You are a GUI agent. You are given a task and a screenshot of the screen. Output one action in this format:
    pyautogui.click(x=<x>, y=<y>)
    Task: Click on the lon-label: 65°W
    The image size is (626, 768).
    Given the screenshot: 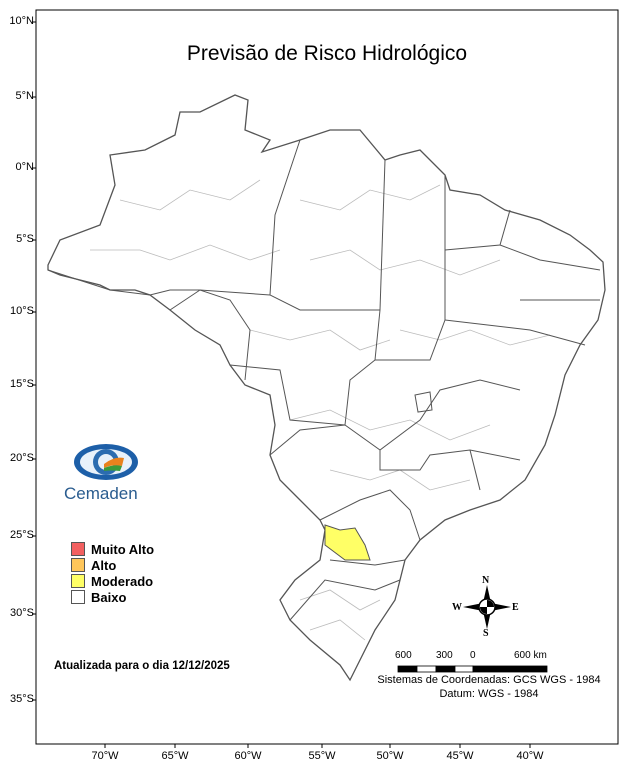 What is the action you would take?
    pyautogui.click(x=175, y=756)
    